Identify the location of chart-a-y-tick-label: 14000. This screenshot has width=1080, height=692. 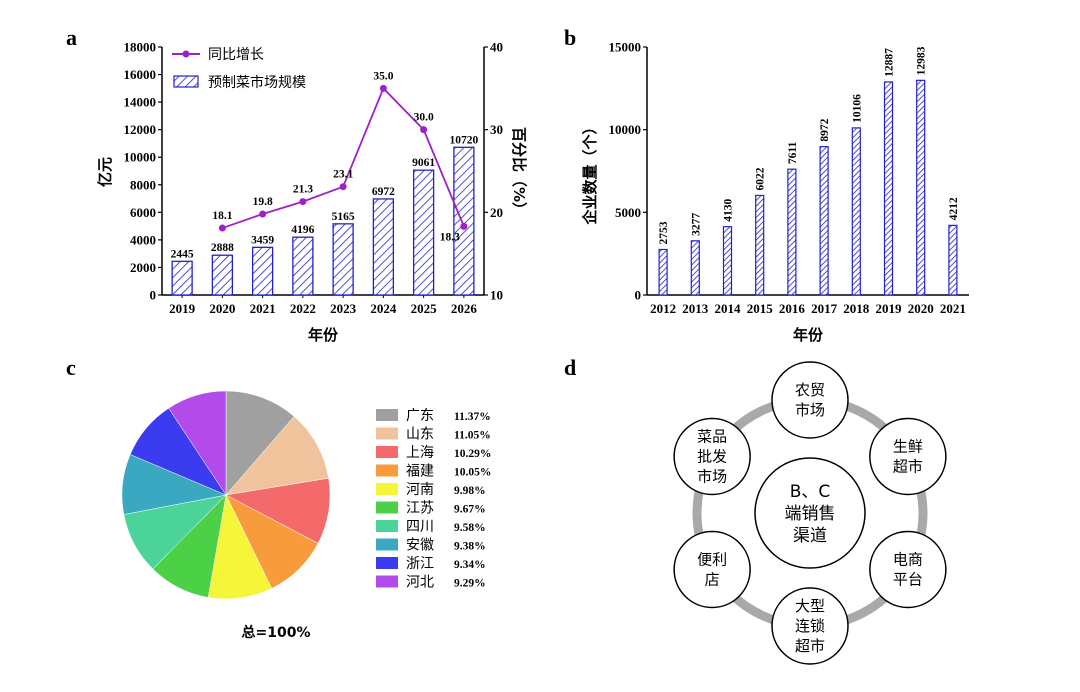
(140, 102).